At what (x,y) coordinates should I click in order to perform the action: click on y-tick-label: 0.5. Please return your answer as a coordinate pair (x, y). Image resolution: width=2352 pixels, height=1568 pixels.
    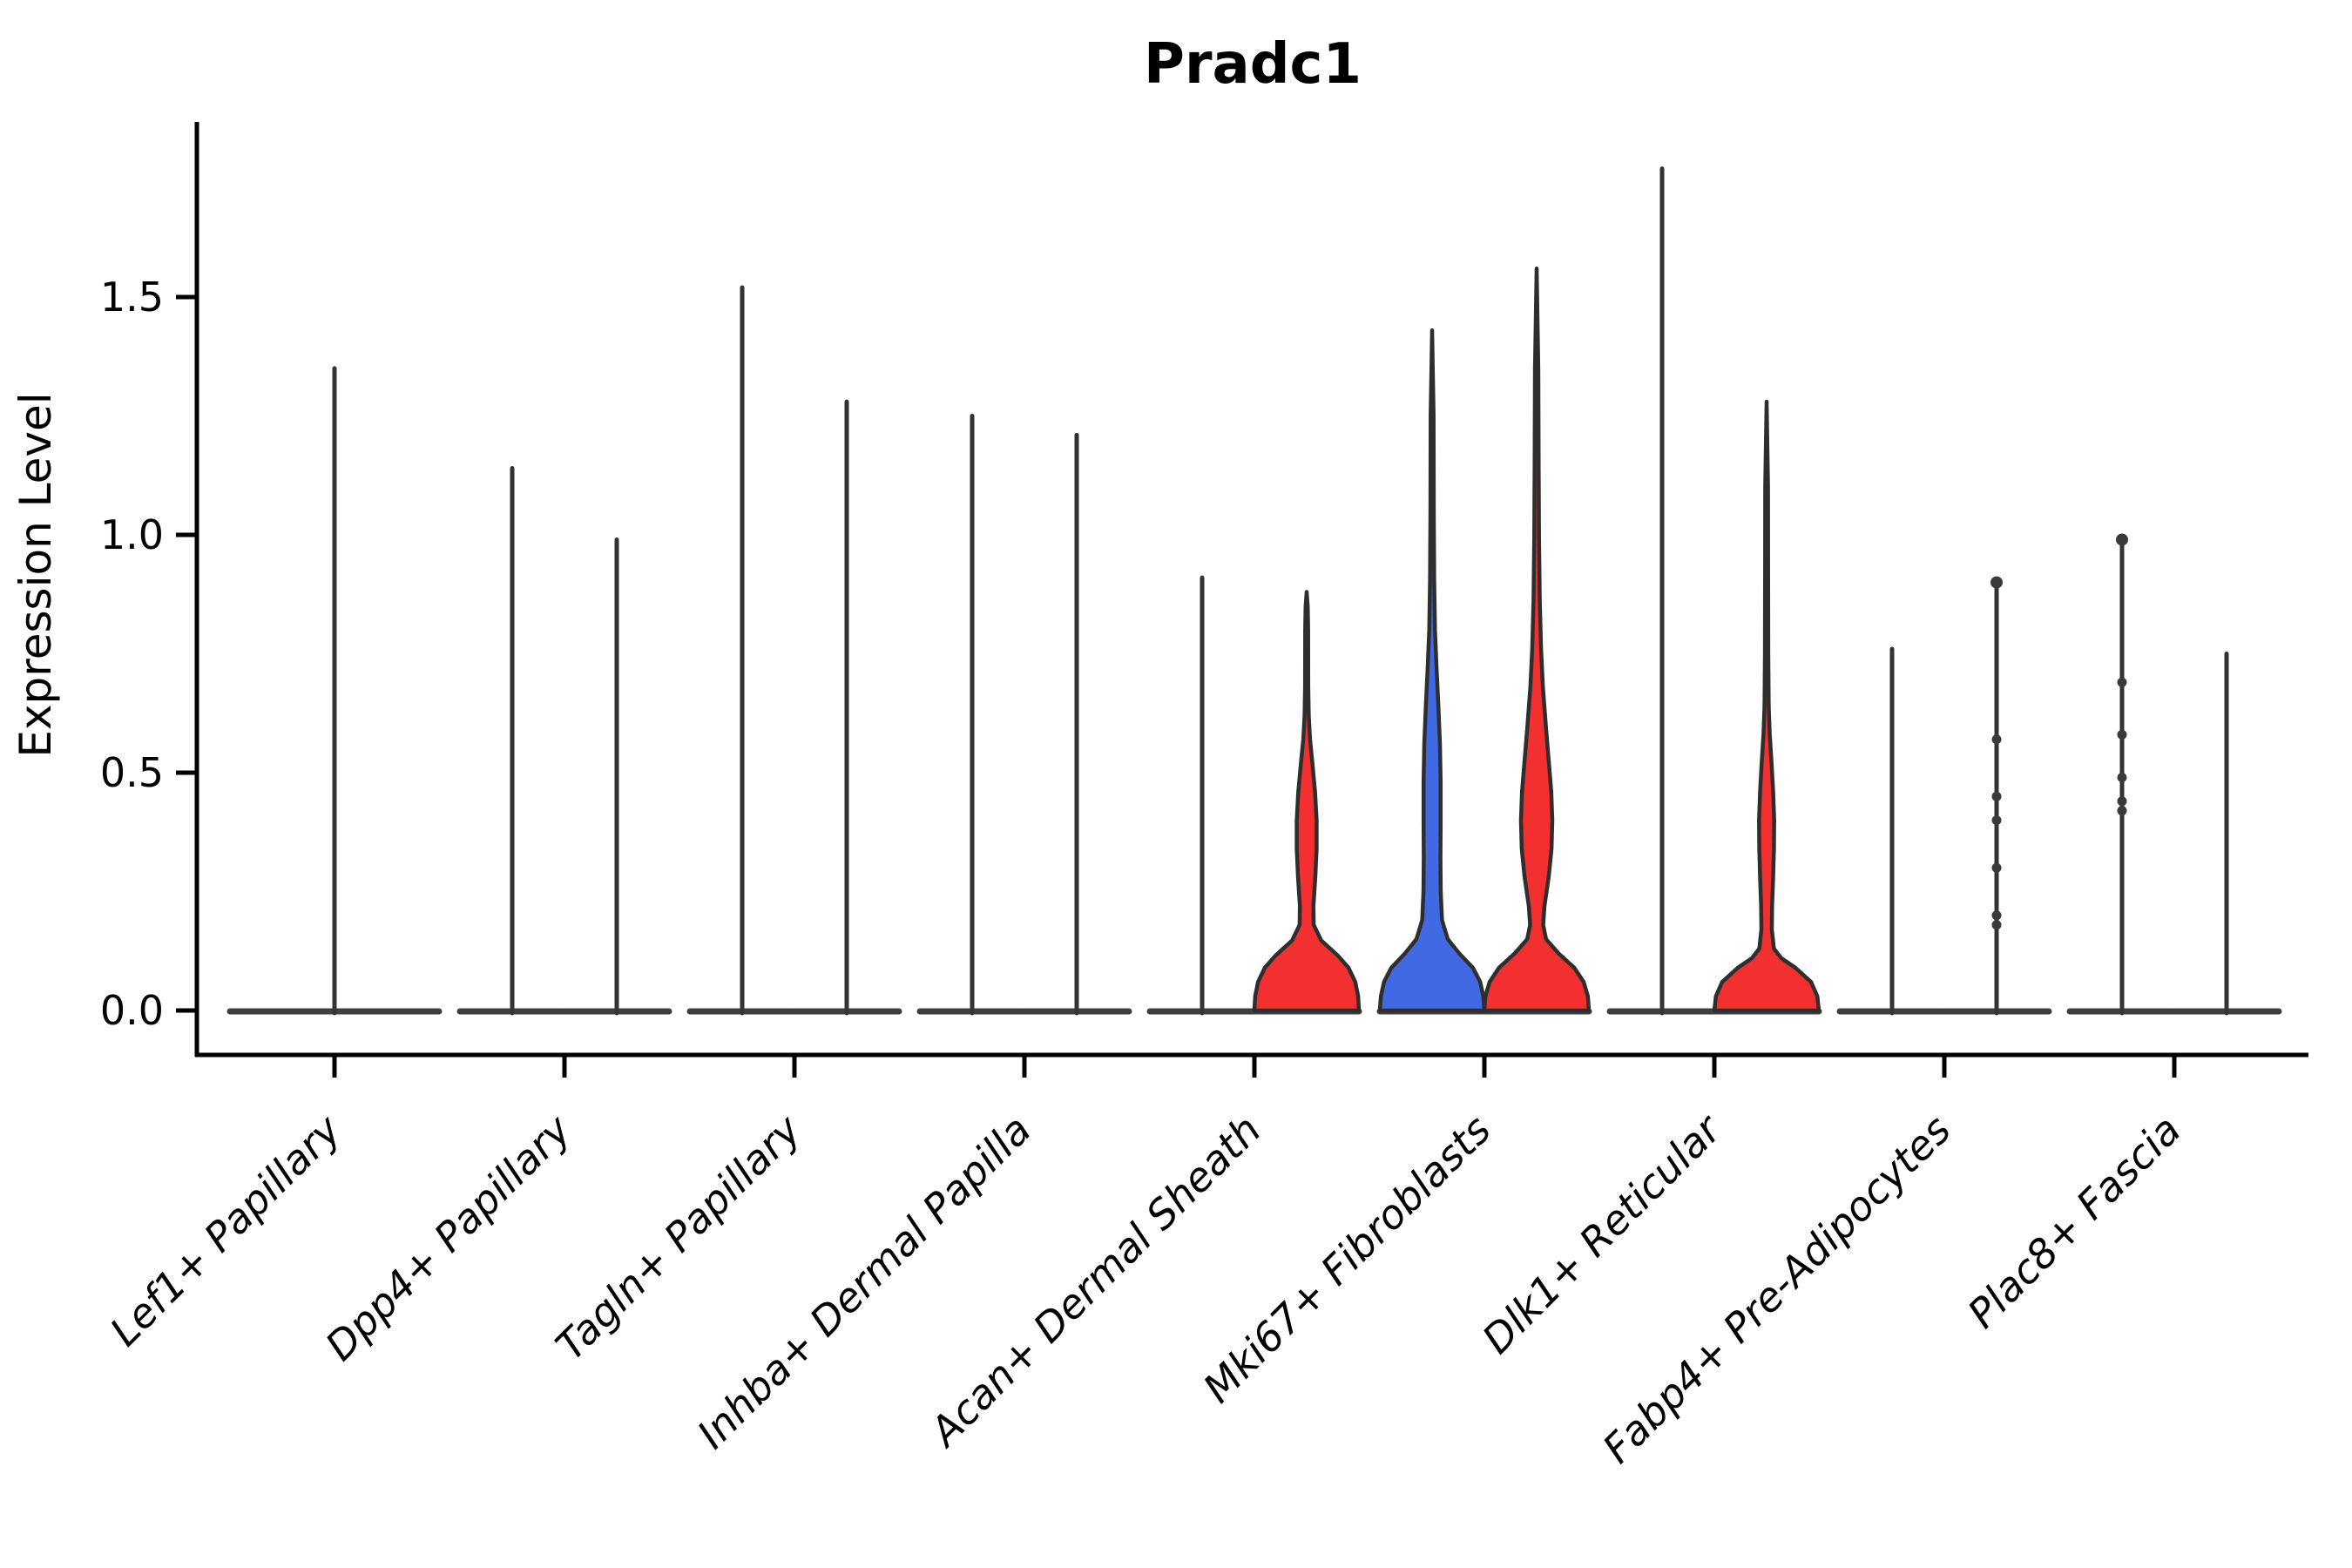
    Looking at the image, I should click on (132, 772).